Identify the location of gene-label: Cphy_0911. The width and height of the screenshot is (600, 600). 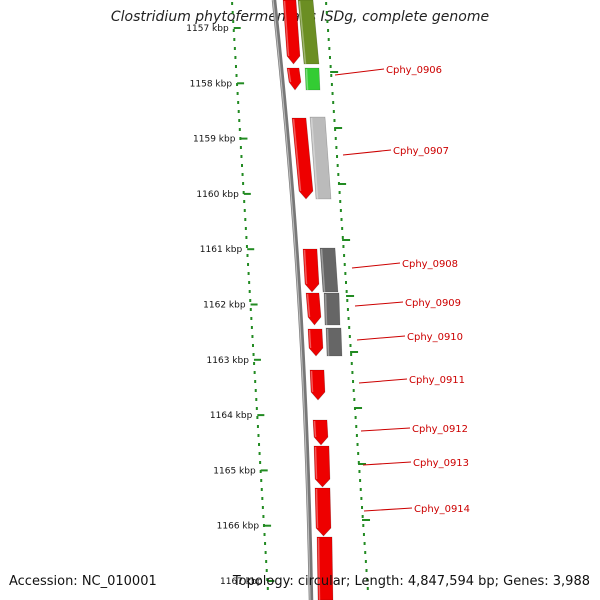
(437, 380).